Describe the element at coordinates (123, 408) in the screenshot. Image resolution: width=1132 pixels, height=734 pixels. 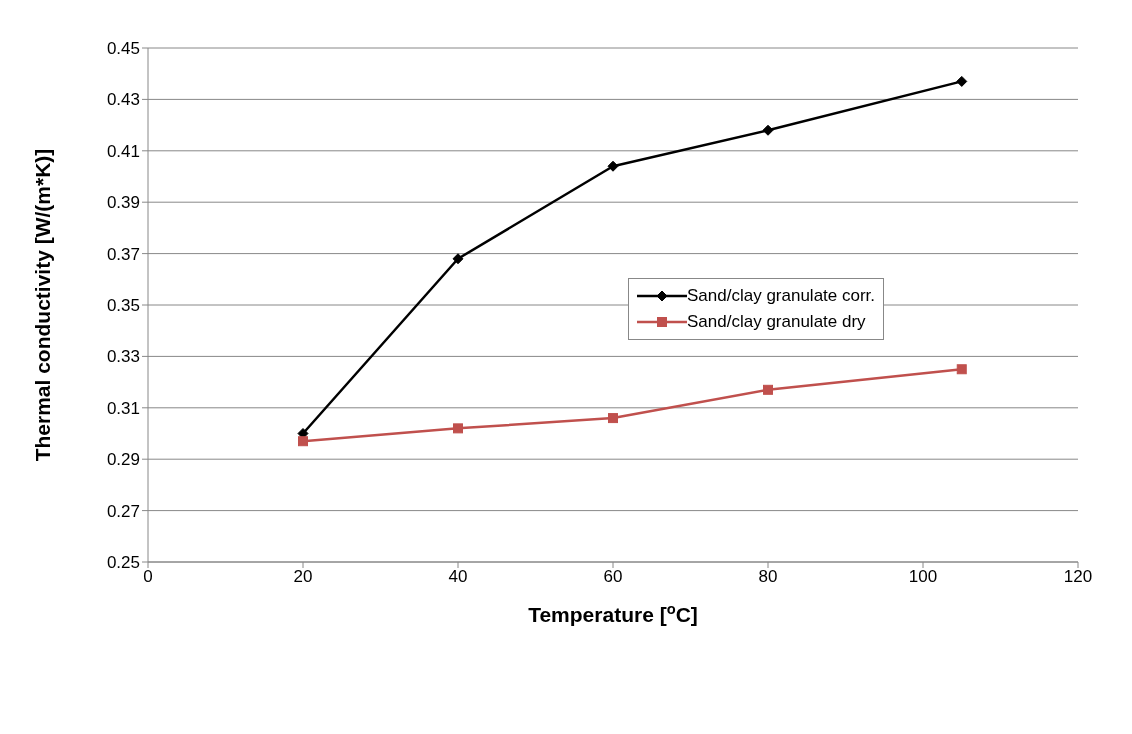
I see `y-tick-label: 0.31` at that location.